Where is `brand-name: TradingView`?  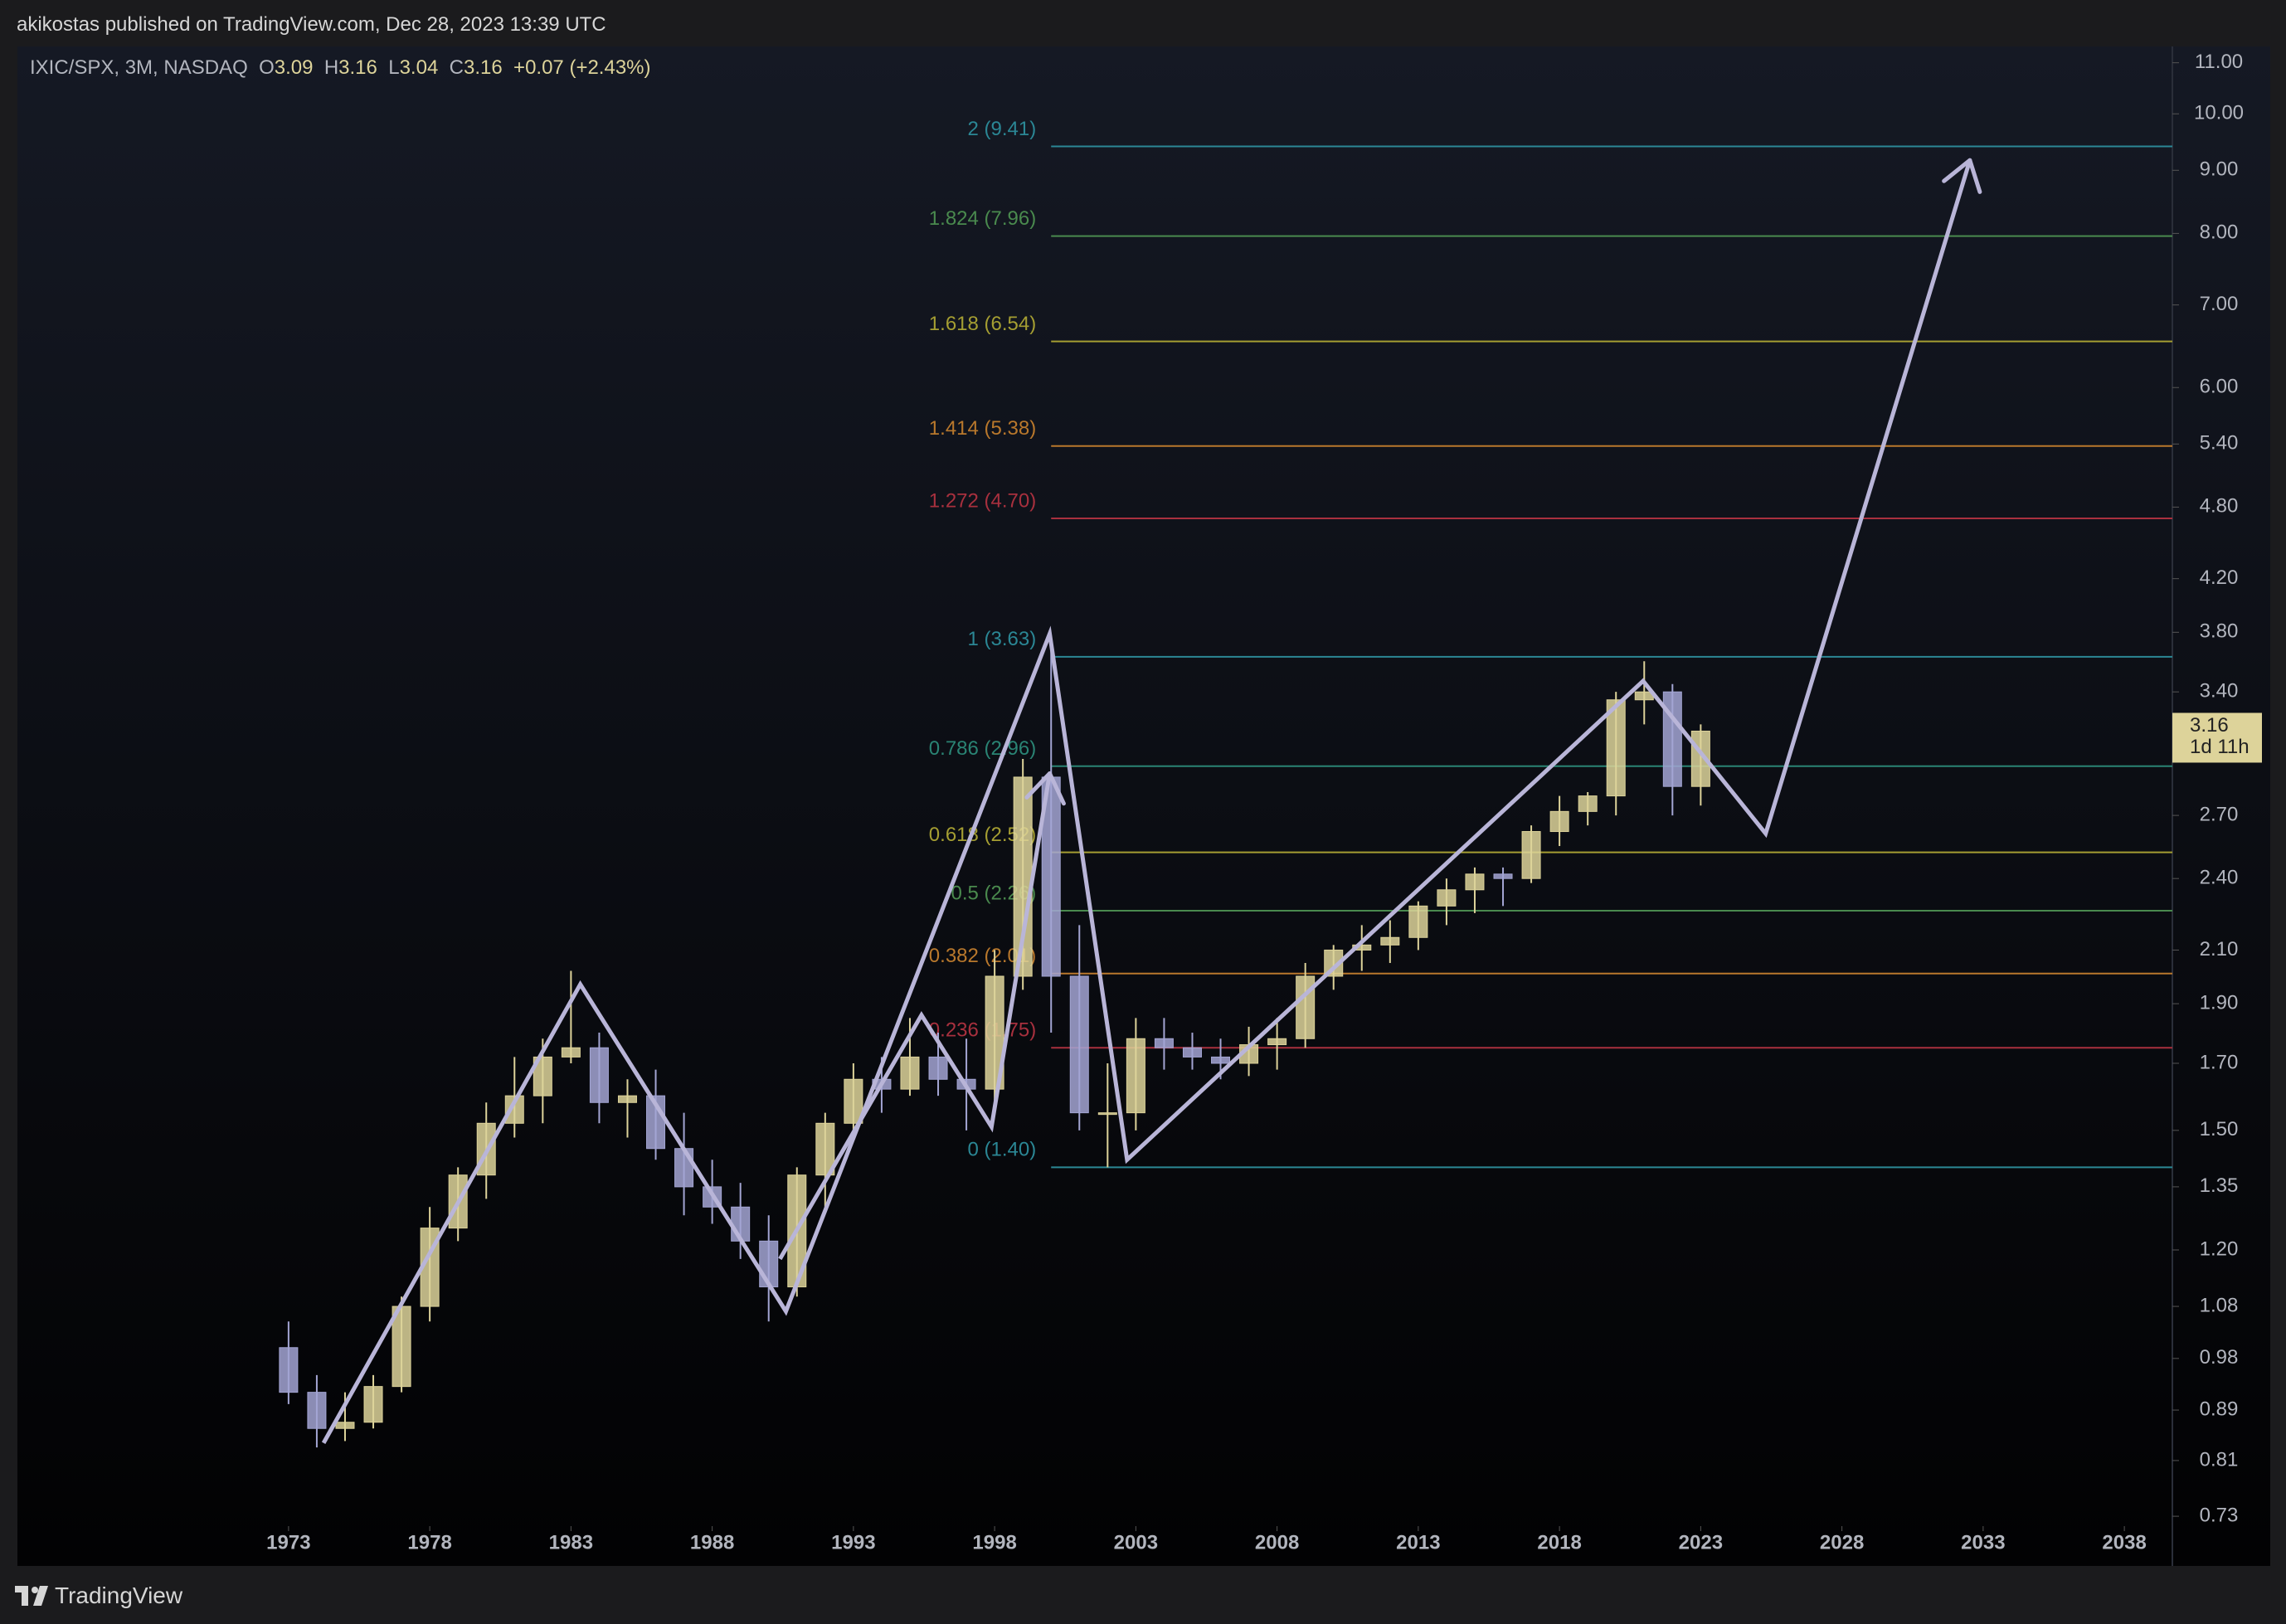
brand-name: TradingView is located at coordinates (119, 1595).